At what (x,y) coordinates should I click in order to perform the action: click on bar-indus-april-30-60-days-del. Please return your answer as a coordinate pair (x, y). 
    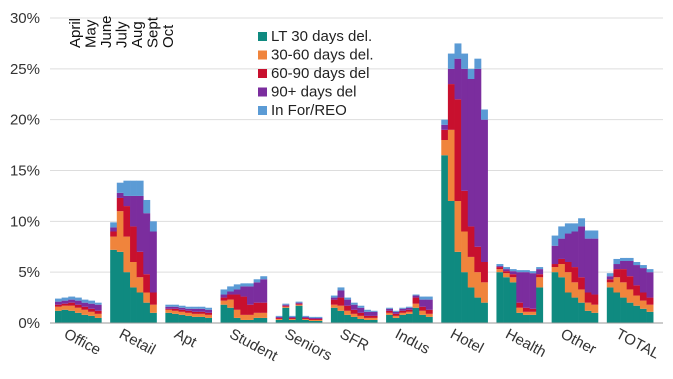
    Looking at the image, I should click on (390, 313).